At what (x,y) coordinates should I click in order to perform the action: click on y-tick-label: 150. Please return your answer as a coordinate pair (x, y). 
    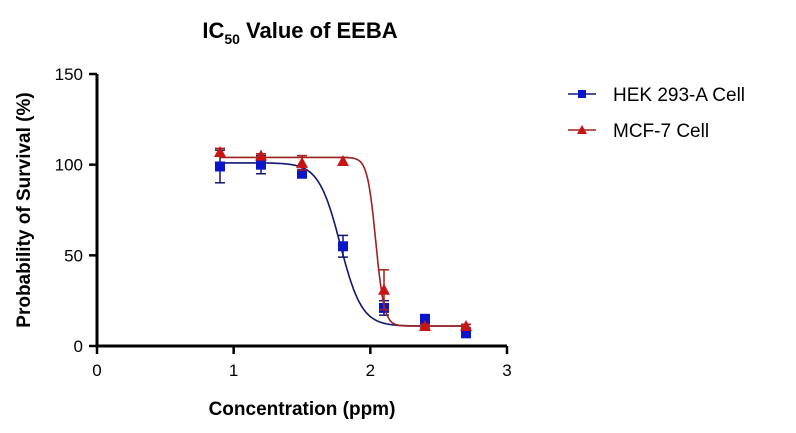
    Looking at the image, I should click on (69, 74).